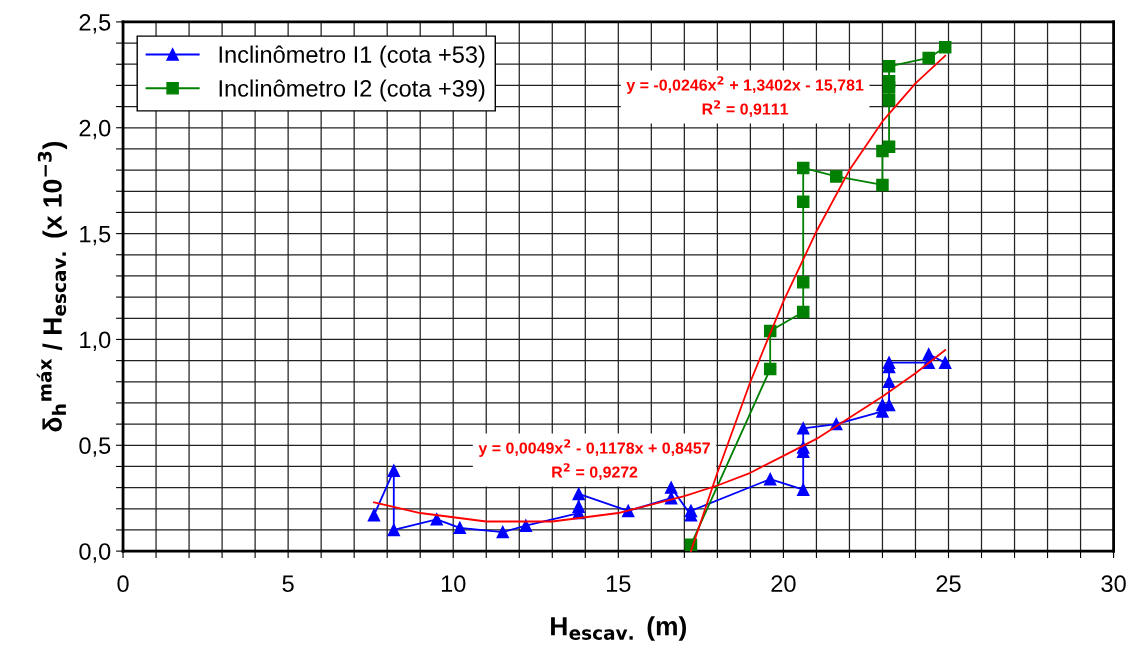 This screenshot has height=664, width=1134. I want to click on x-tick-label: 0, so click(123, 584).